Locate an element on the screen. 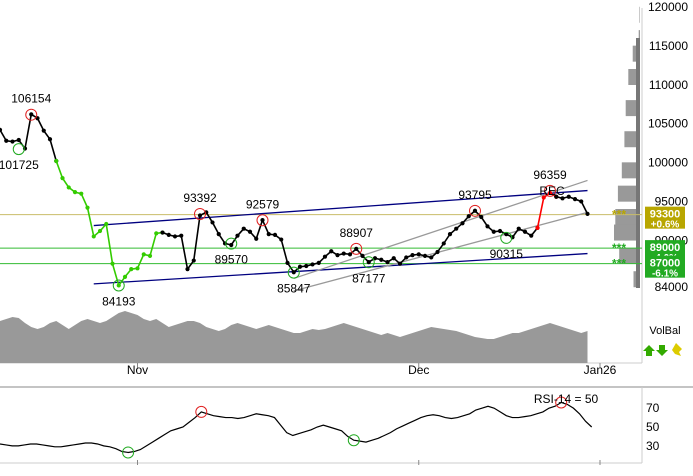 The height and width of the screenshot is (476, 693). pivot-label: 101725 is located at coordinates (19, 165).